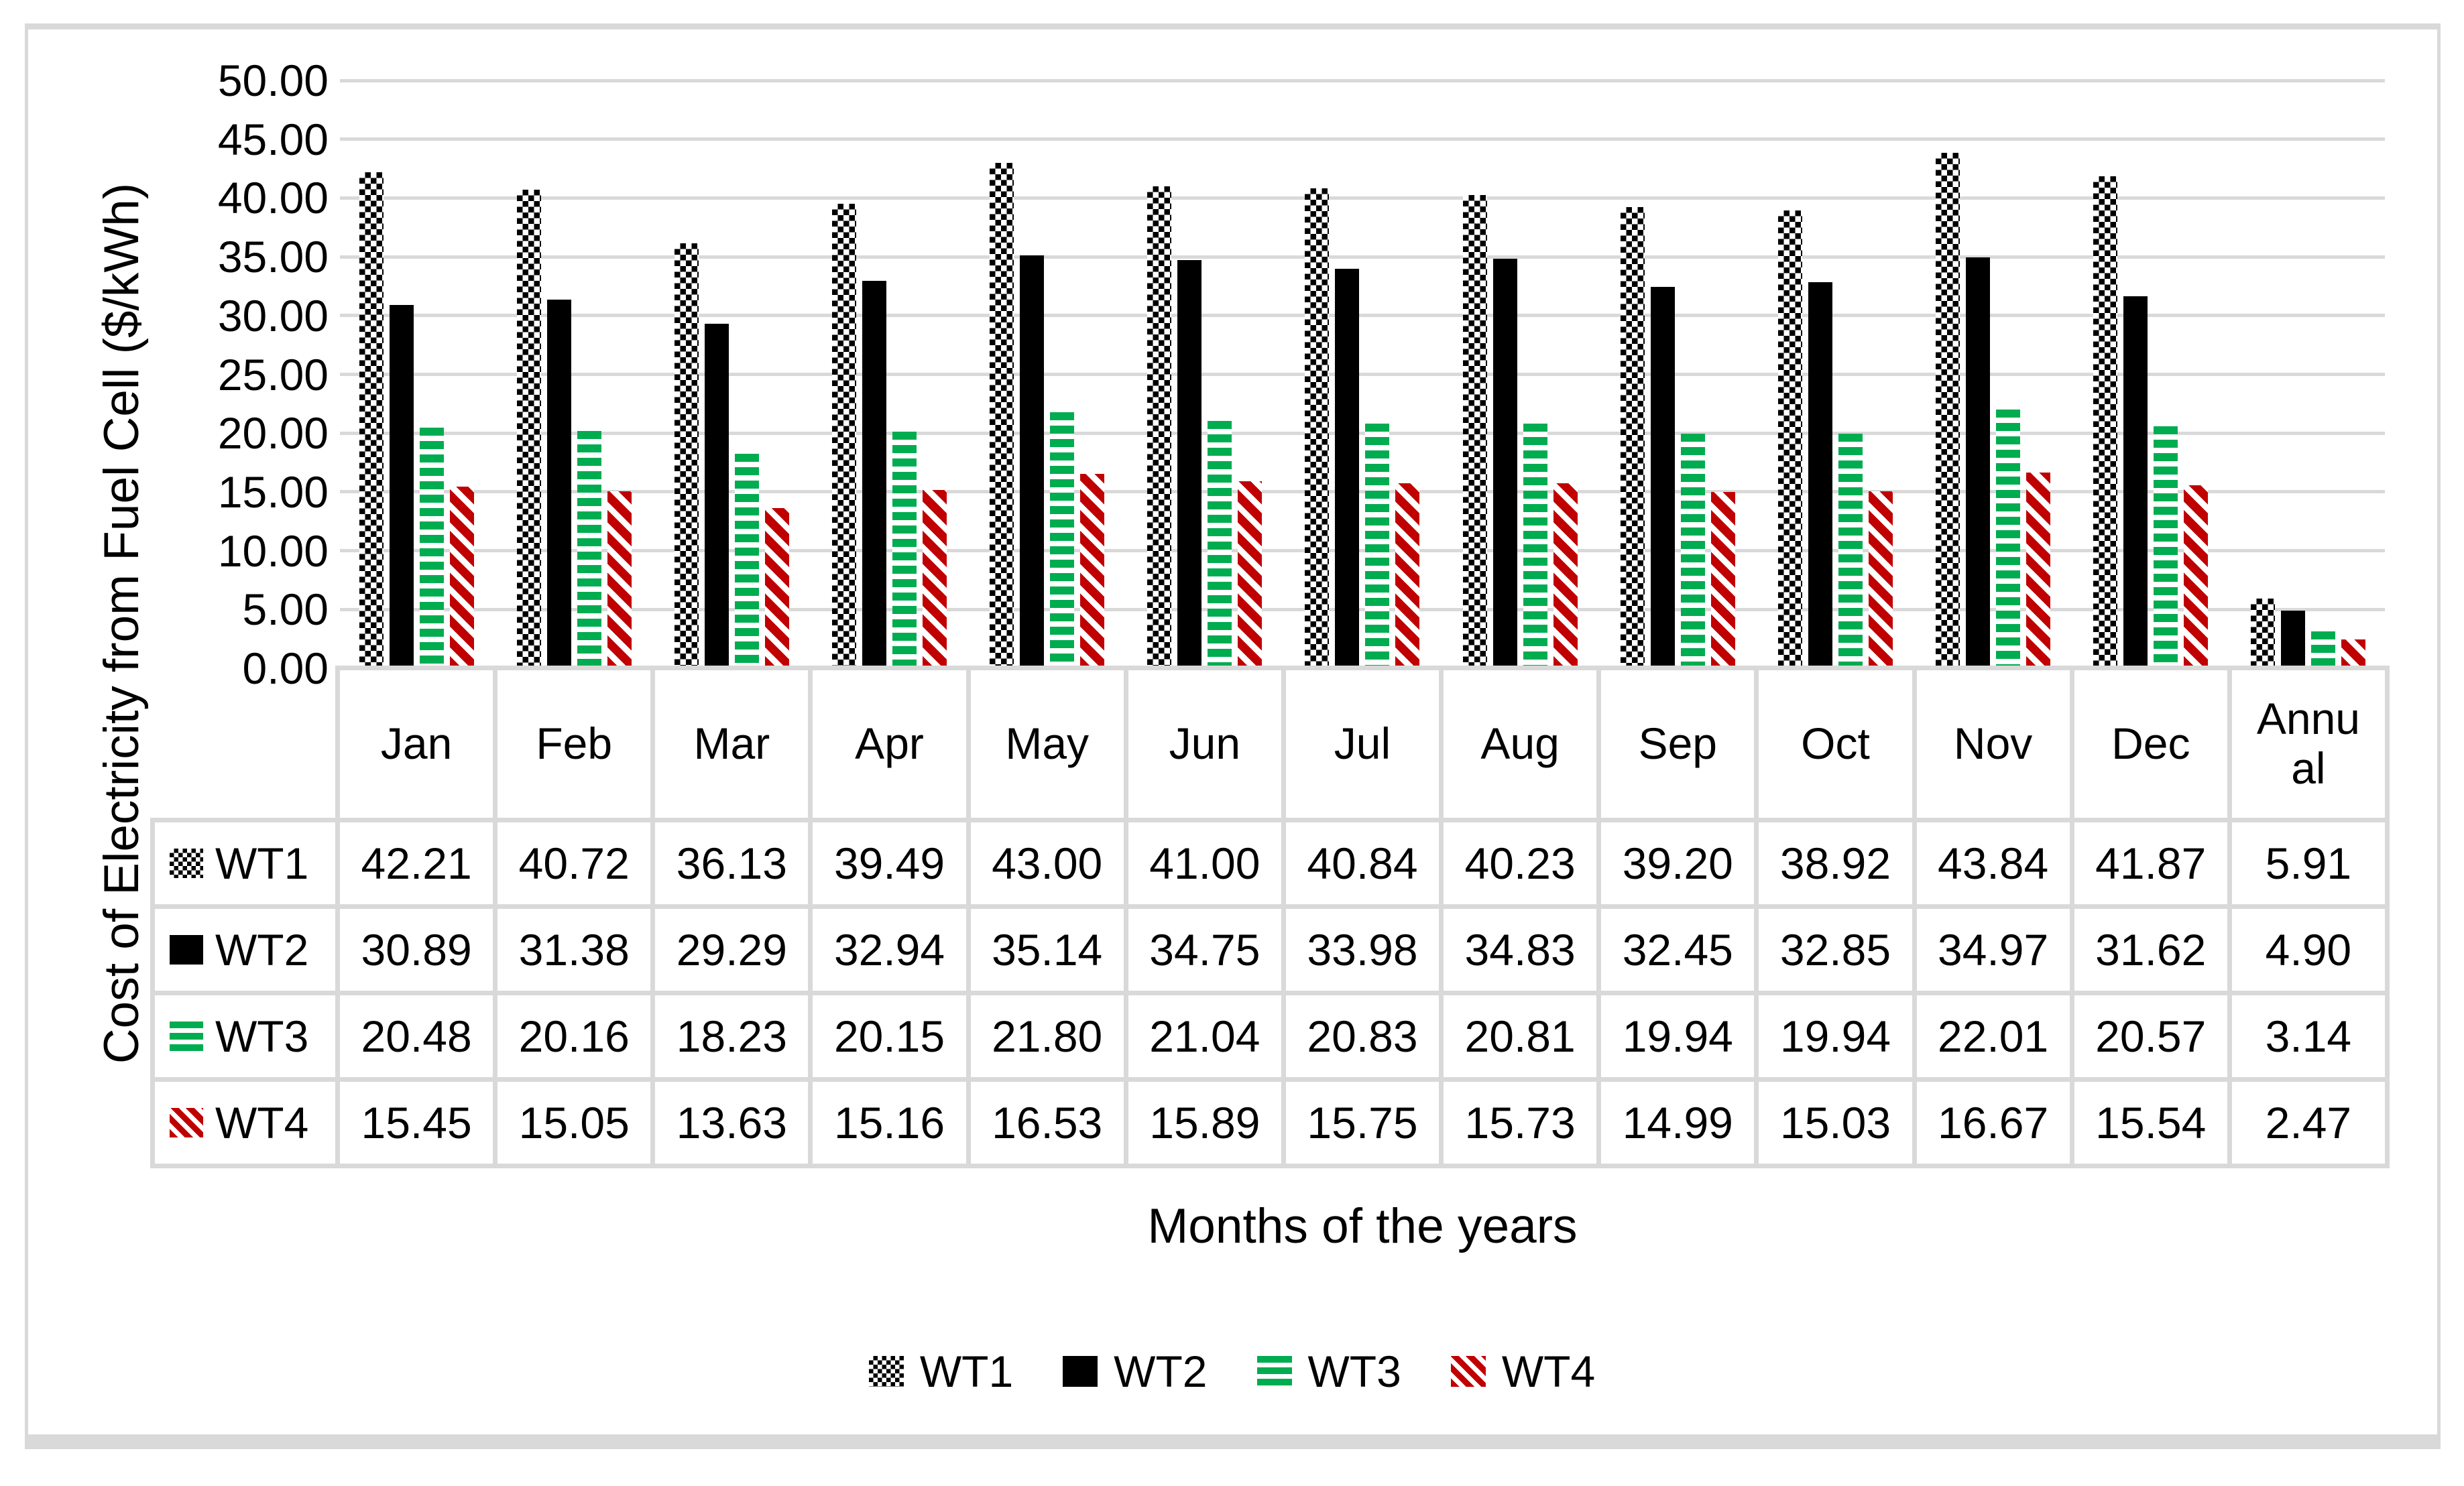 The width and height of the screenshot is (2464, 1486). I want to click on series-label-column: WT1 WT2 WT3 WT4, so click(242, 993).